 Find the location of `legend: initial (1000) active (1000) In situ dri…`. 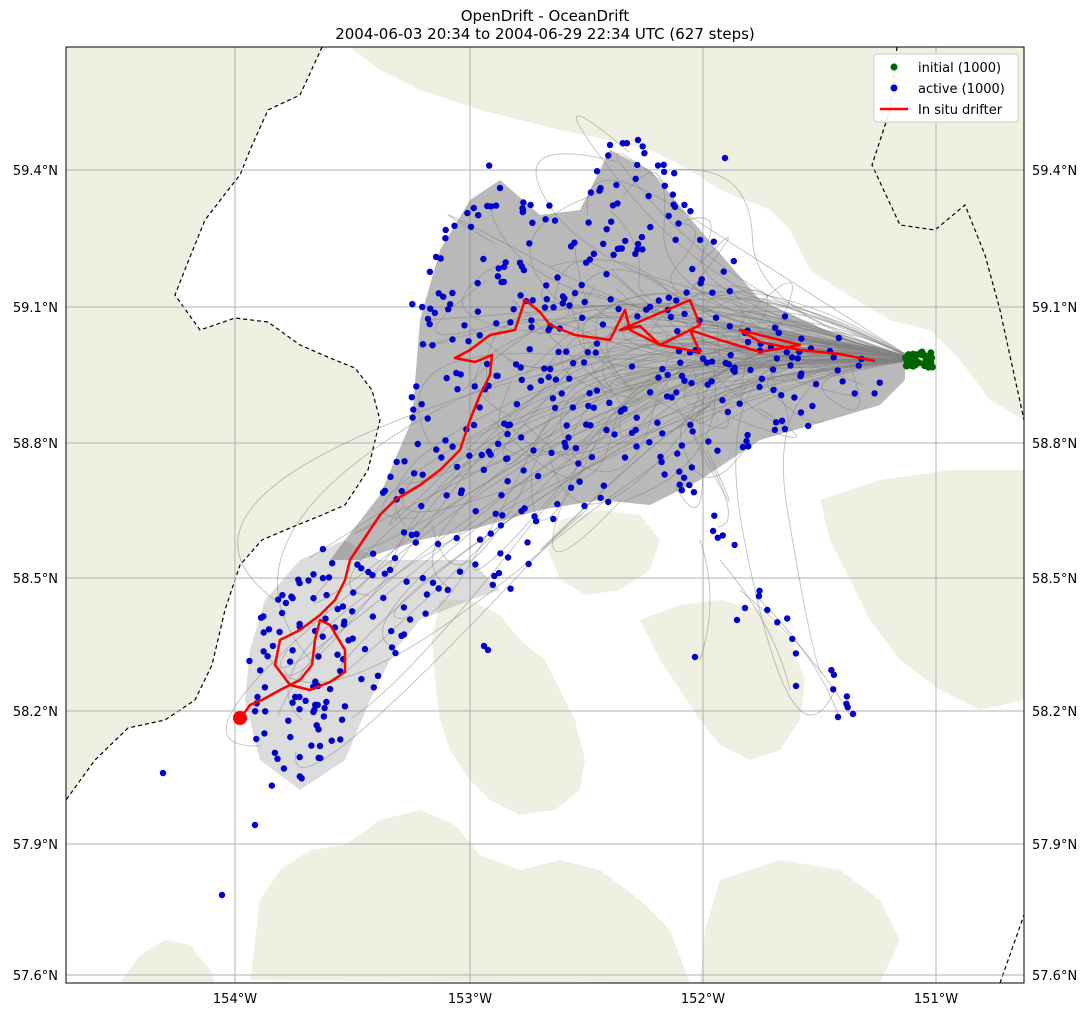

legend: initial (1000) active (1000) In situ dri… is located at coordinates (946, 88).